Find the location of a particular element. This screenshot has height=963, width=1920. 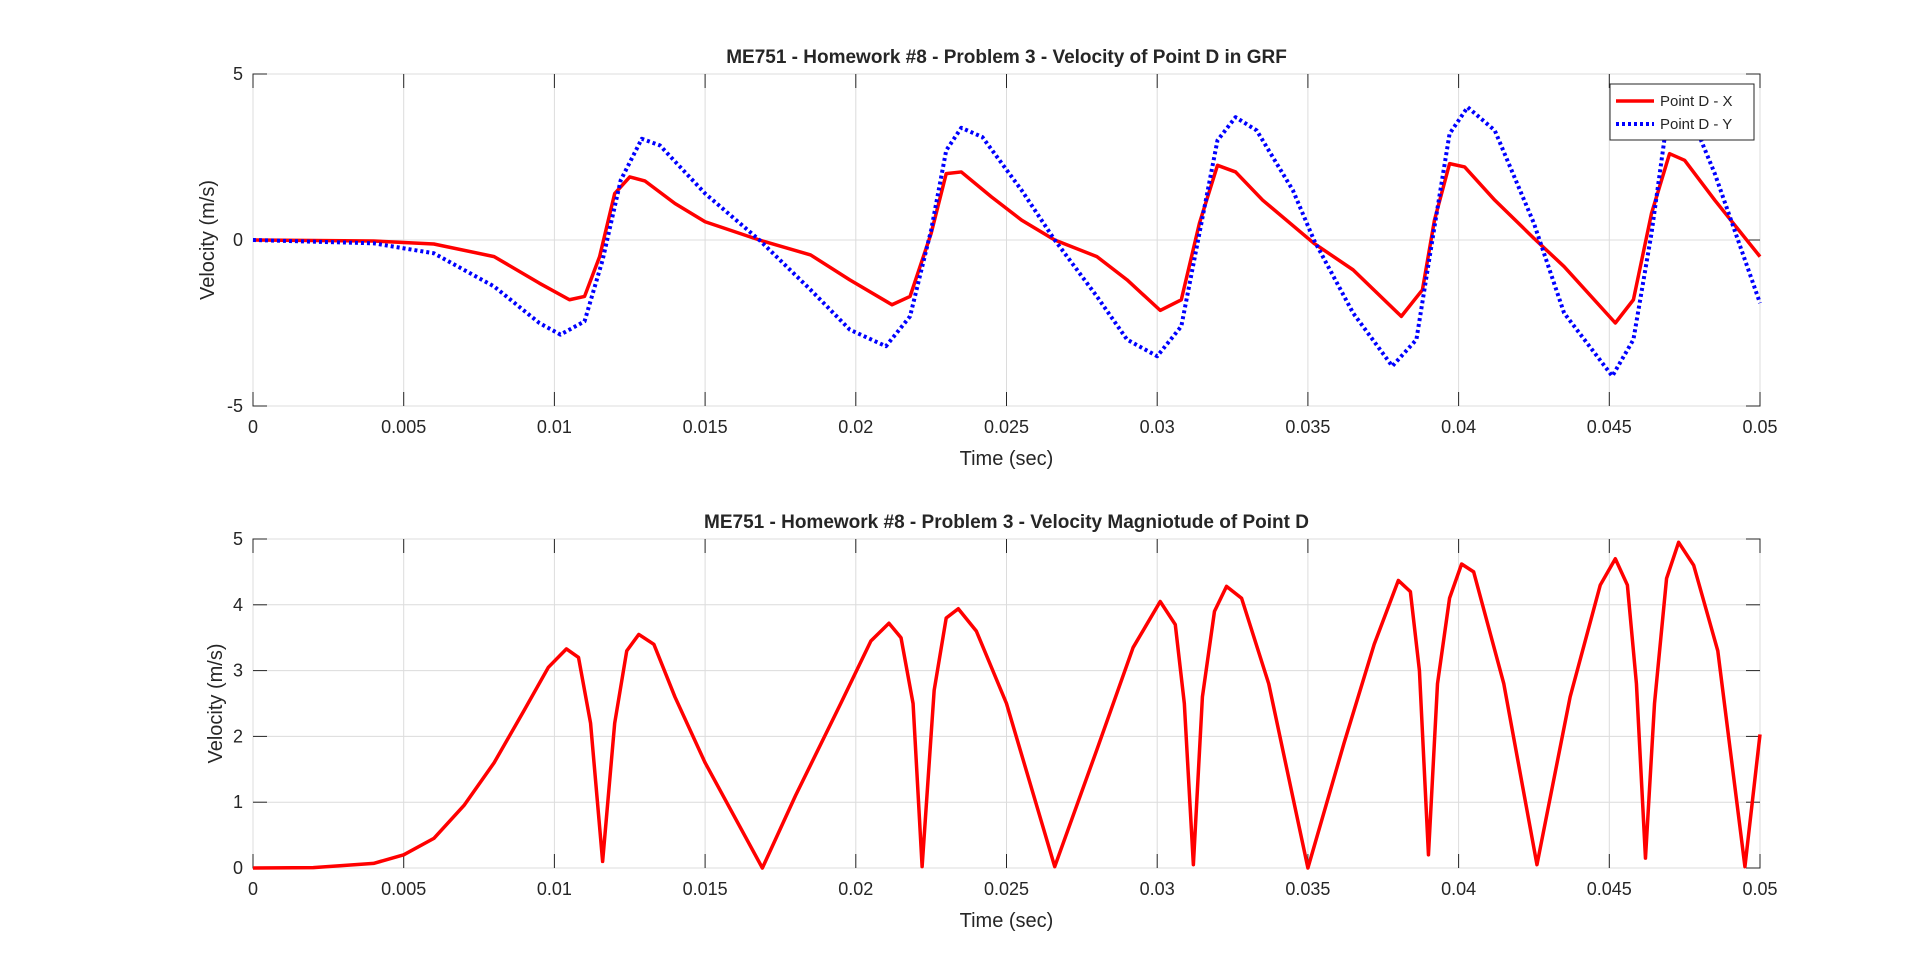

velocity-components-y-axis-label: Velocity (m/s) is located at coordinates (208, 240).